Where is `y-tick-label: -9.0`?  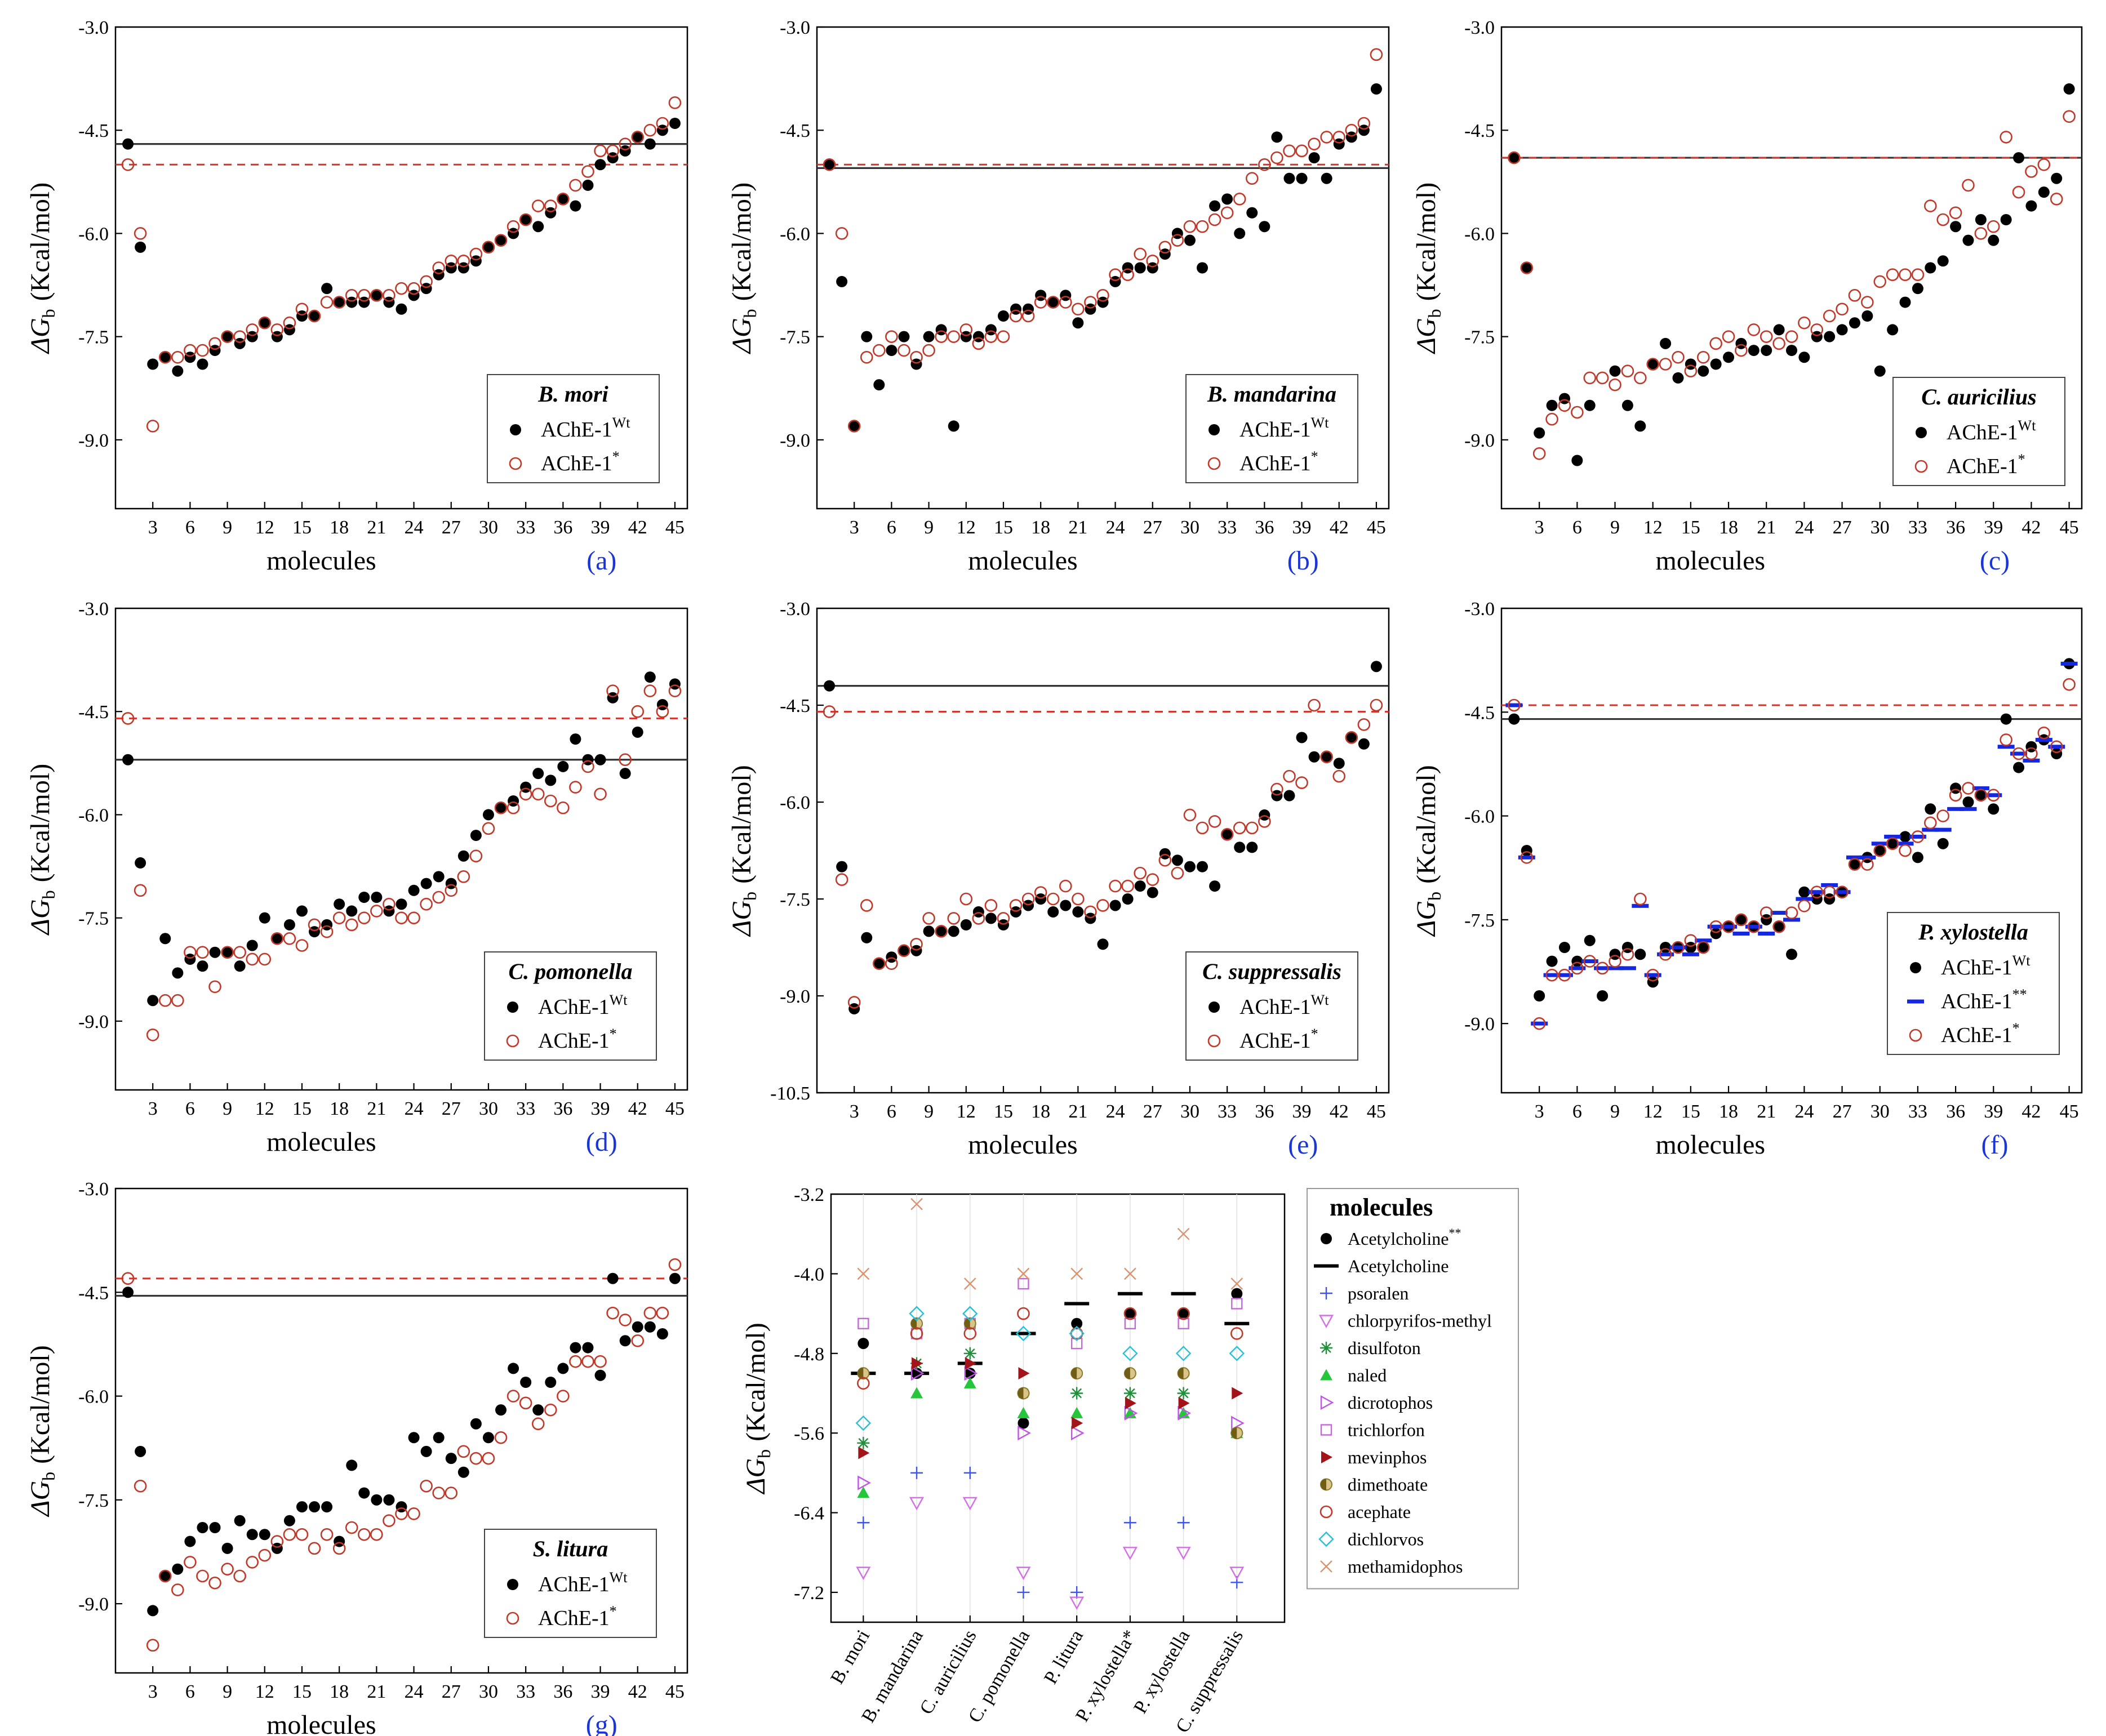 y-tick-label: -9.0 is located at coordinates (795, 440).